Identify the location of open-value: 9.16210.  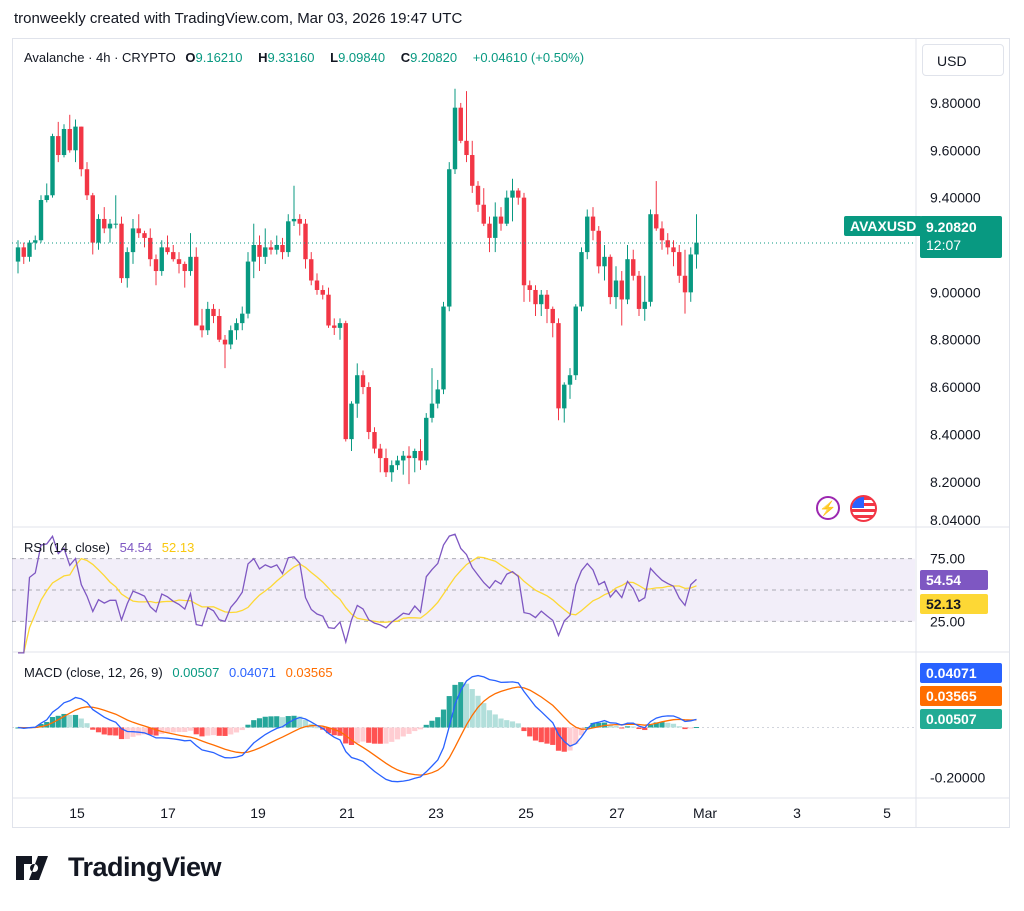
(219, 57).